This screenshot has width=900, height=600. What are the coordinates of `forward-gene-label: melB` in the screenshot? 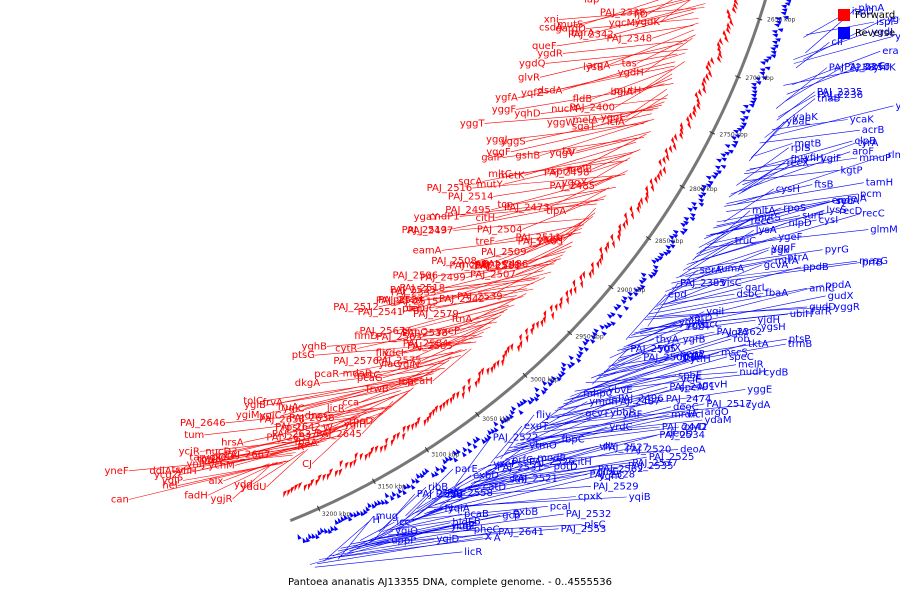 It's located at (580, 169).